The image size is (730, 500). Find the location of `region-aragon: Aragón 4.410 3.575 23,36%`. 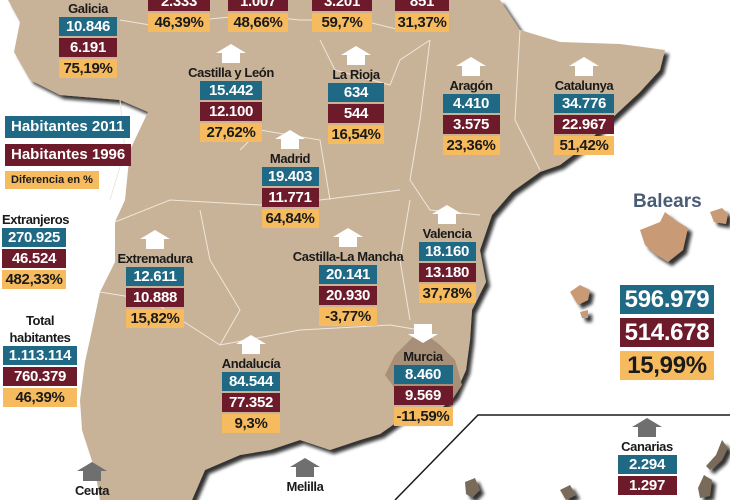

region-aragon: Aragón 4.410 3.575 23,36% is located at coordinates (471, 107).